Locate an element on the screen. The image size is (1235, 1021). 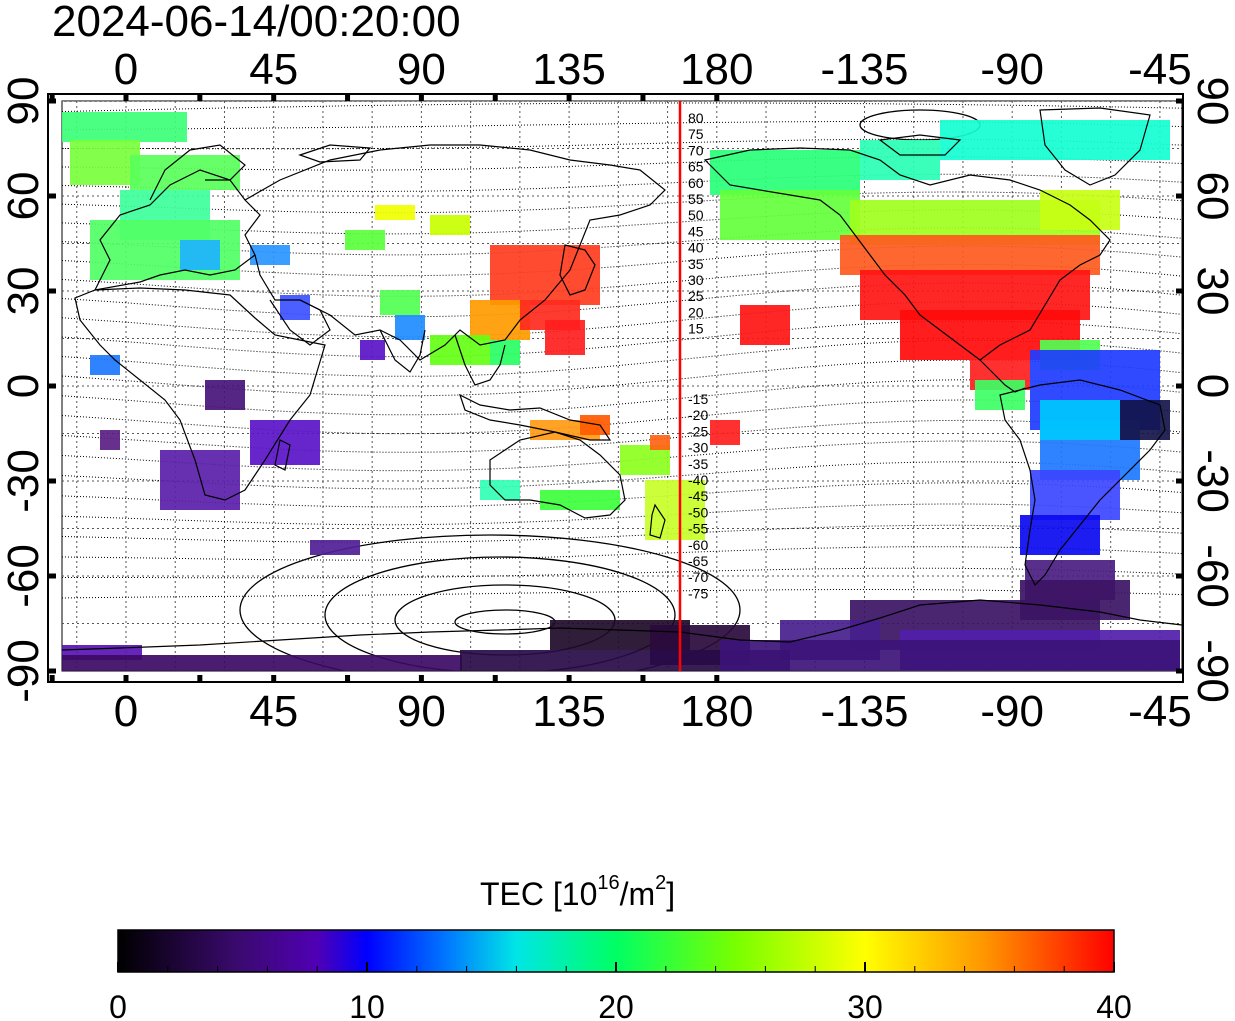
maglat-label-north: 45 is located at coordinates (696, 231).